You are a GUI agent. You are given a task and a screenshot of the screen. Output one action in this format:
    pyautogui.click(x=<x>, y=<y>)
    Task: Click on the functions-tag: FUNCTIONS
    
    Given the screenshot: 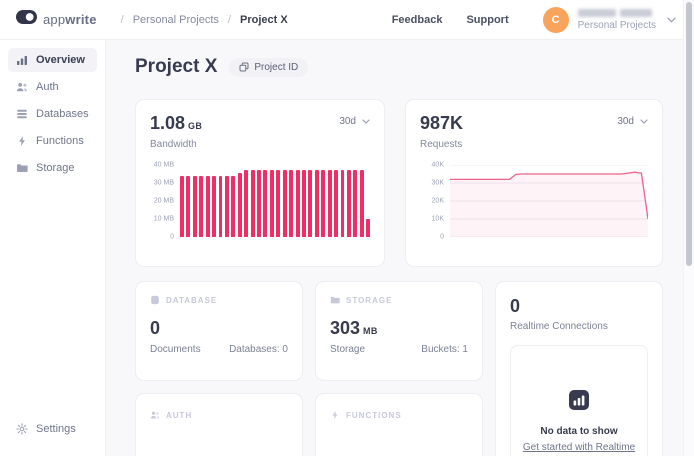 What is the action you would take?
    pyautogui.click(x=399, y=415)
    